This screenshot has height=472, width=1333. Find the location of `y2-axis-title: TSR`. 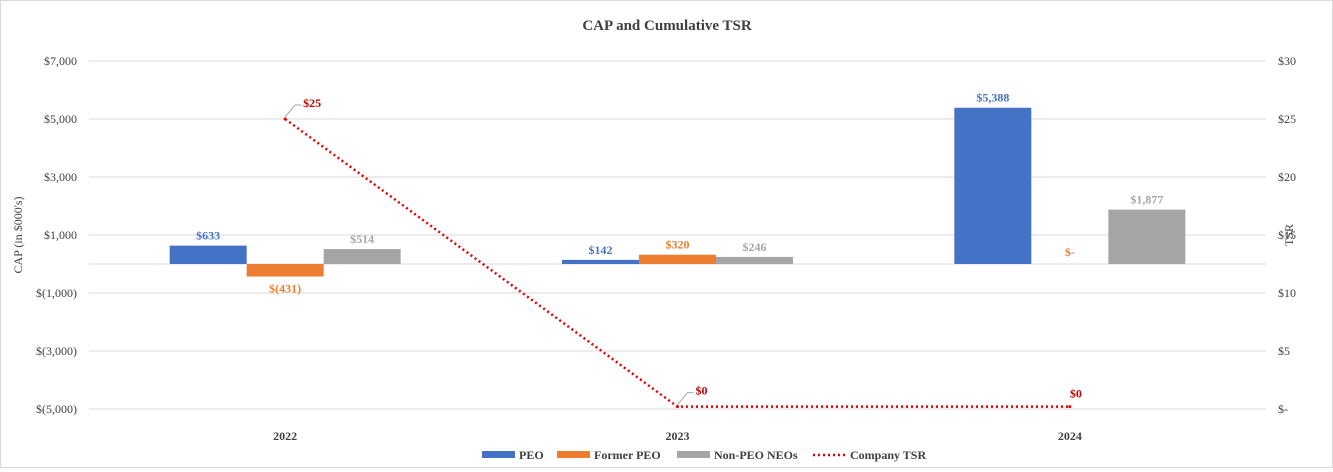

y2-axis-title: TSR is located at coordinates (1289, 235).